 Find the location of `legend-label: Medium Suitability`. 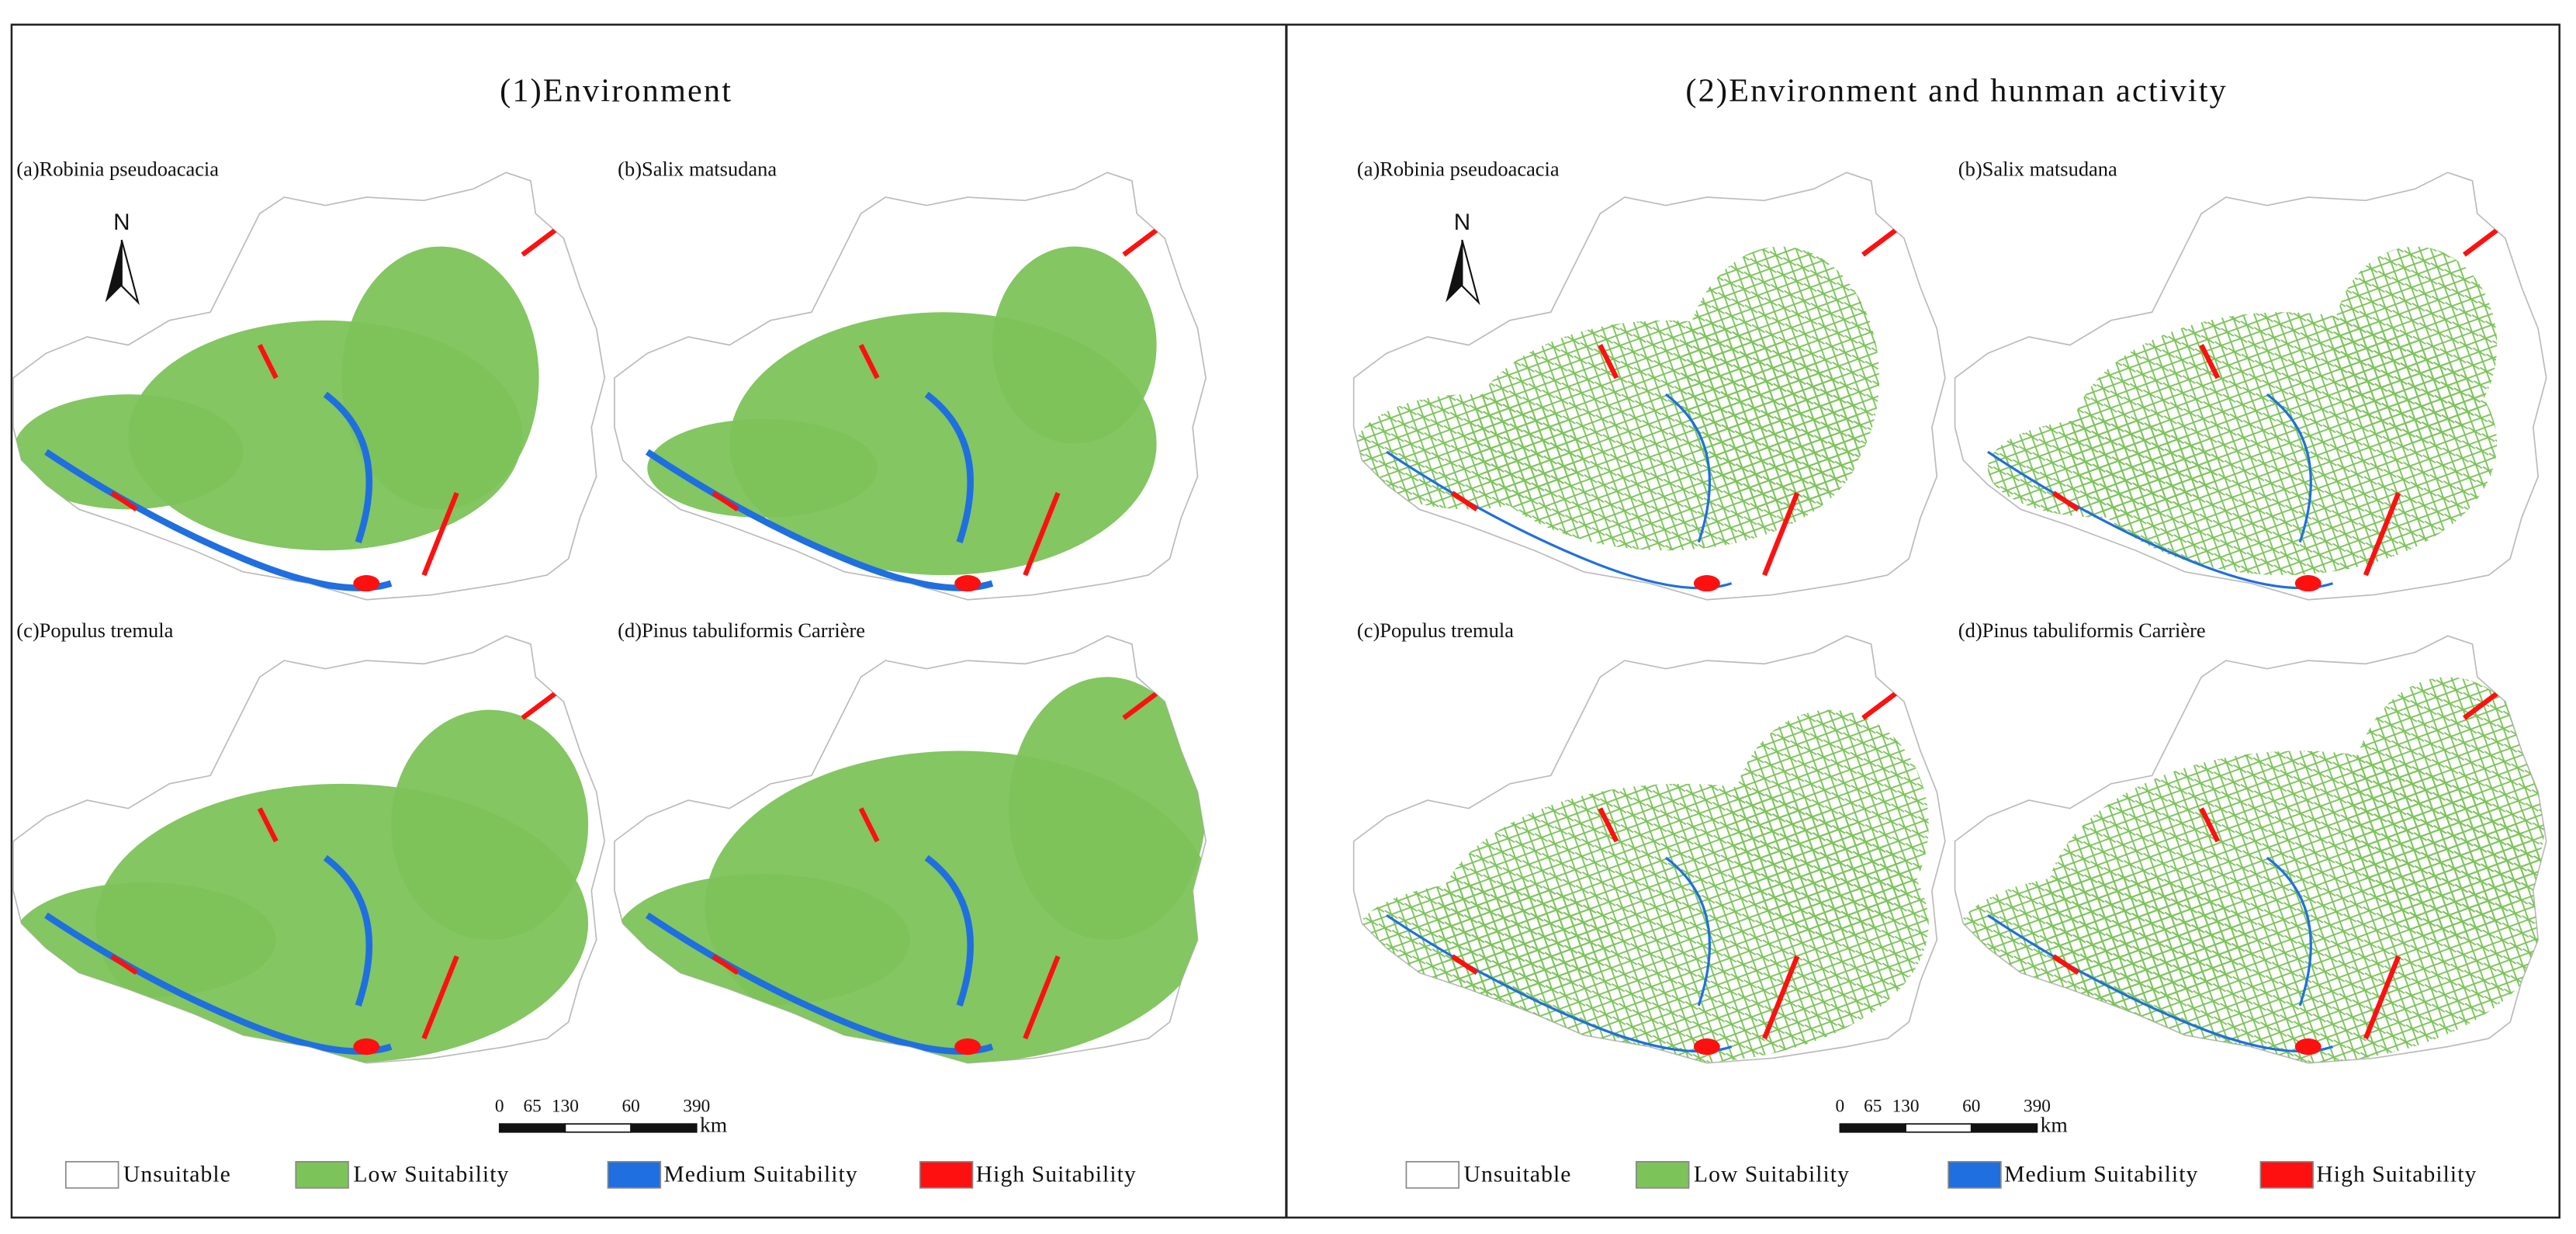

legend-label: Medium Suitability is located at coordinates (760, 1175).